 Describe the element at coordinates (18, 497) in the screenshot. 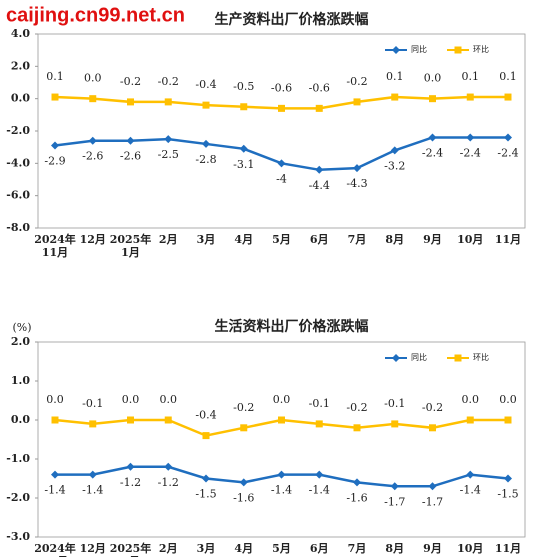

I see `y-tick-label: -2.0` at that location.